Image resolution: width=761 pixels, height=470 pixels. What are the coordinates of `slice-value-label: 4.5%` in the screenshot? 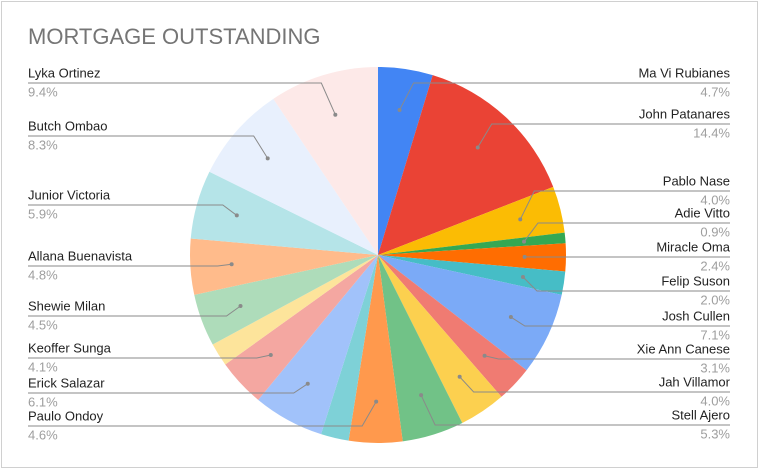 It's located at (43, 324).